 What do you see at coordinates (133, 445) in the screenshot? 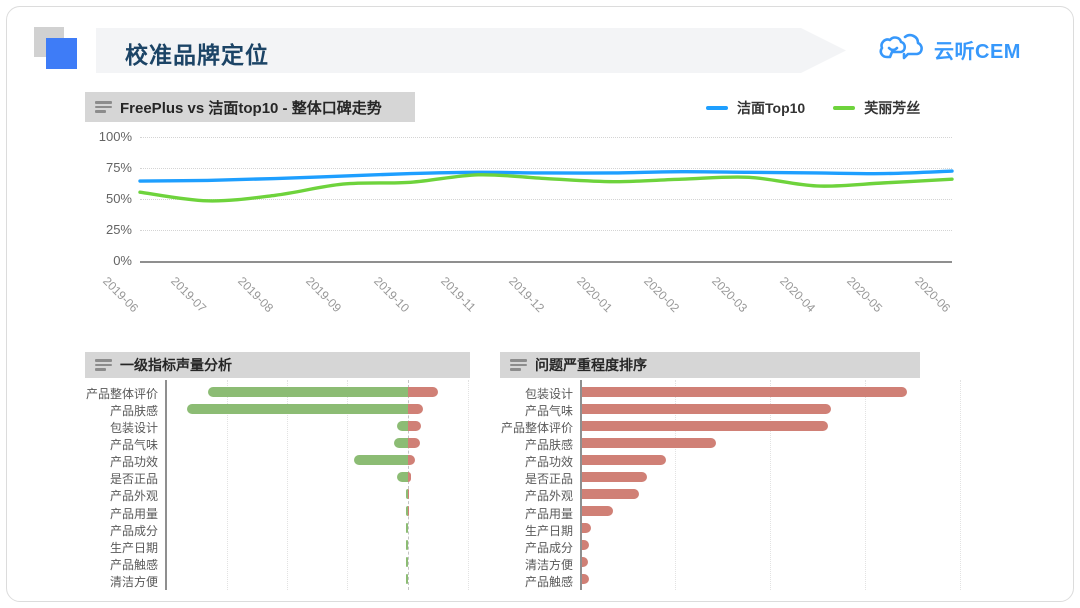
I see `volume-category-label: 产品气味` at bounding box center [133, 445].